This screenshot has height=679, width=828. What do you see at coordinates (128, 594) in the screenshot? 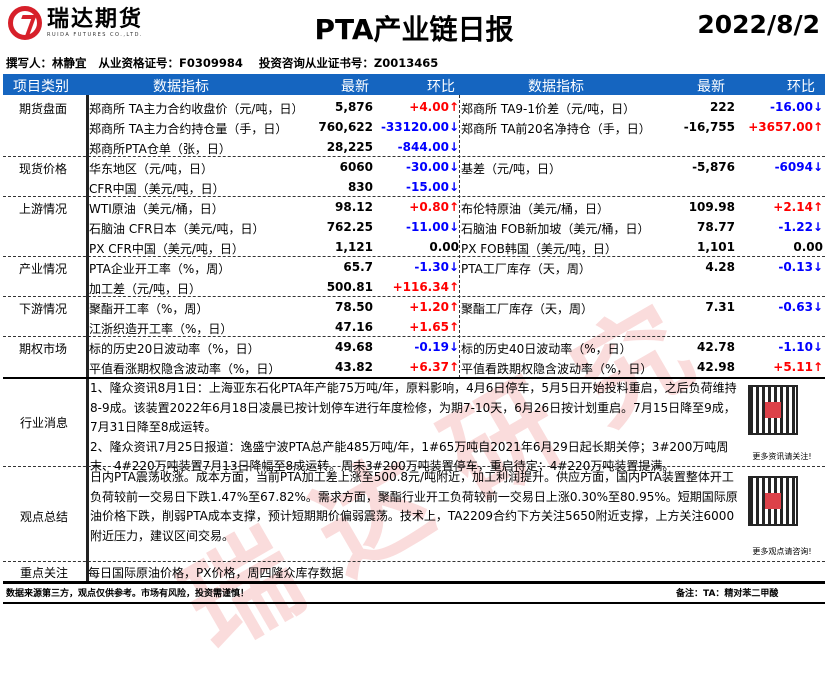
I see `disclaimer: 数据来源第三方，观点仅供参考。市场有风险，投资需谨慎！` at bounding box center [128, 594].